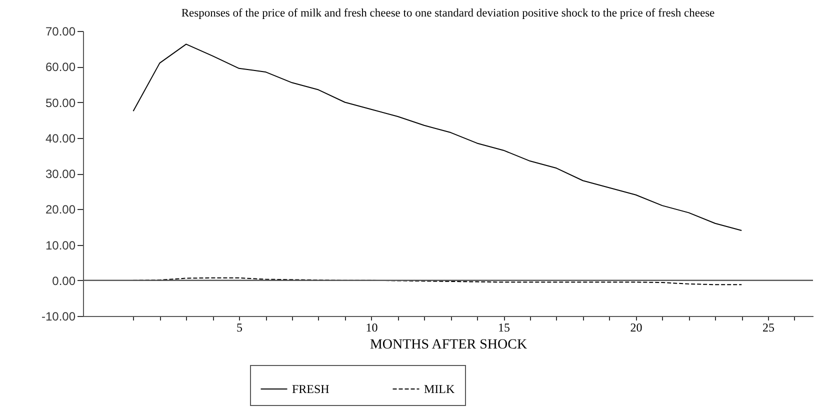 The height and width of the screenshot is (409, 817). Describe the element at coordinates (439, 389) in the screenshot. I see `legend-label: MILK` at that location.